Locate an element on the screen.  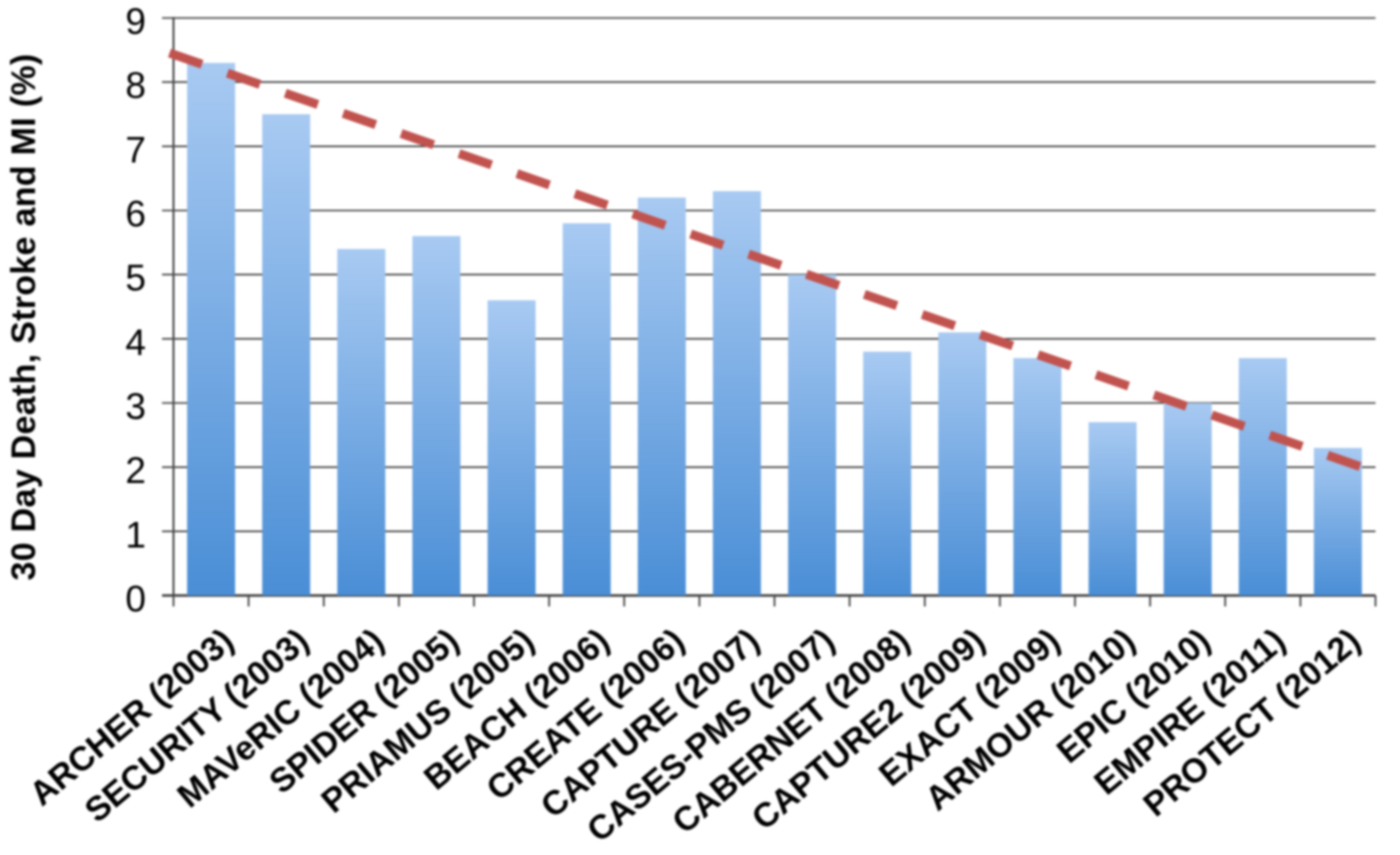
svg-text: 1 is located at coordinates (135, 534).